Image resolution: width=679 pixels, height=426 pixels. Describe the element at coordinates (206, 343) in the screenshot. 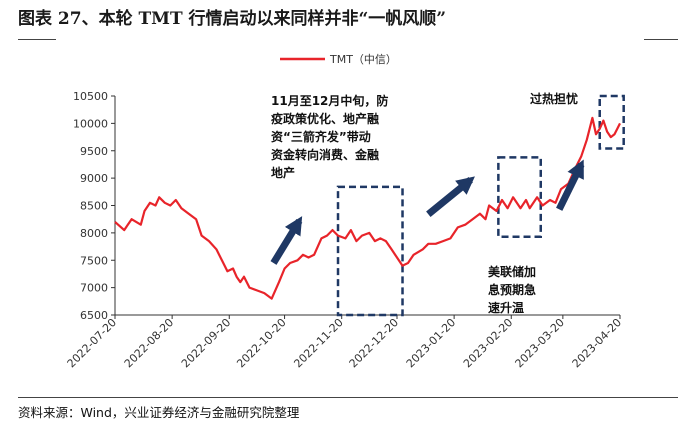

I see `x-tick-label: 2022-09-20` at that location.